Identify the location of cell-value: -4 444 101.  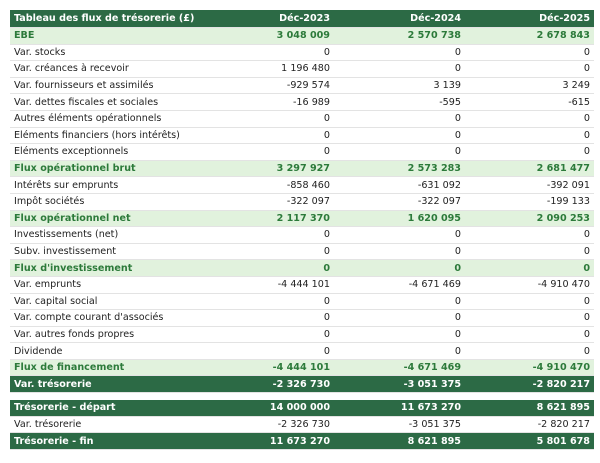
(267, 285).